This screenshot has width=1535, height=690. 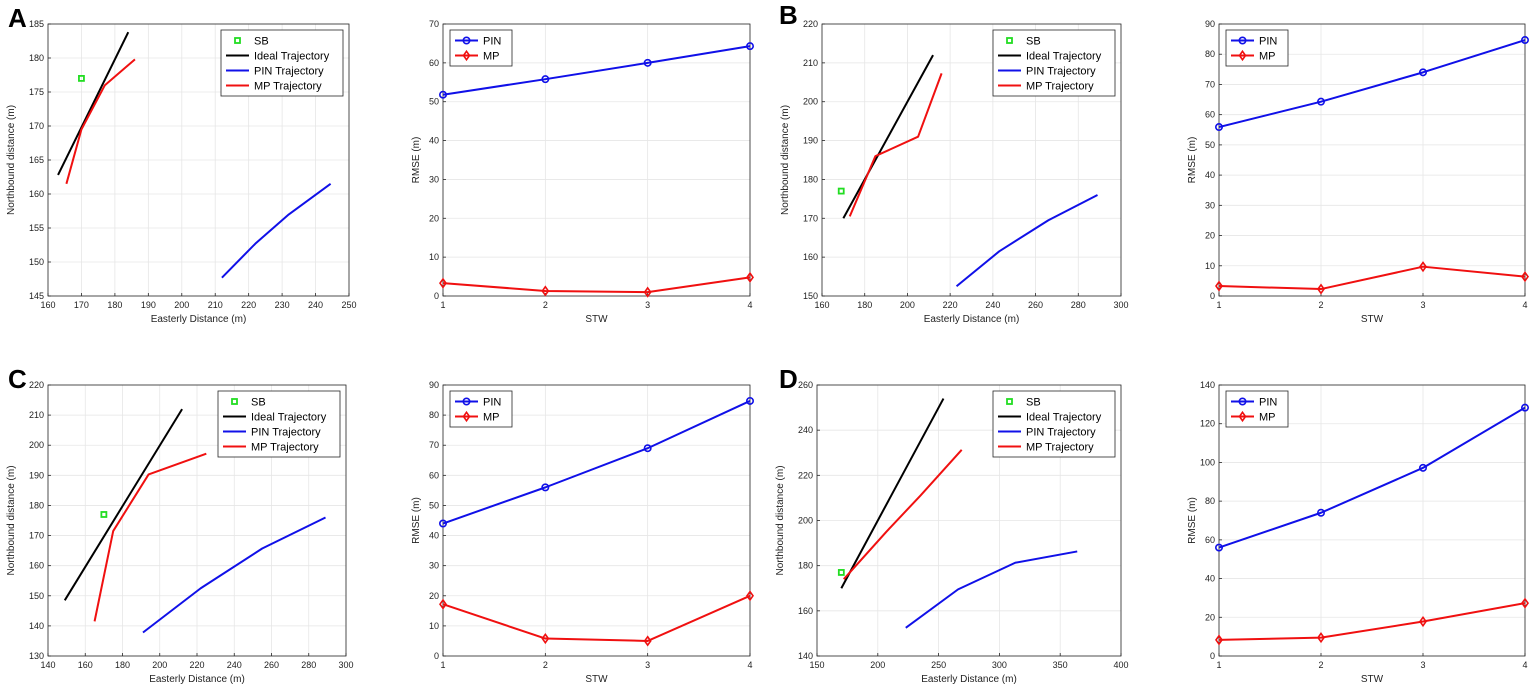 What do you see at coordinates (805, 475) in the screenshot?
I see `y-tick-label: 220` at bounding box center [805, 475].